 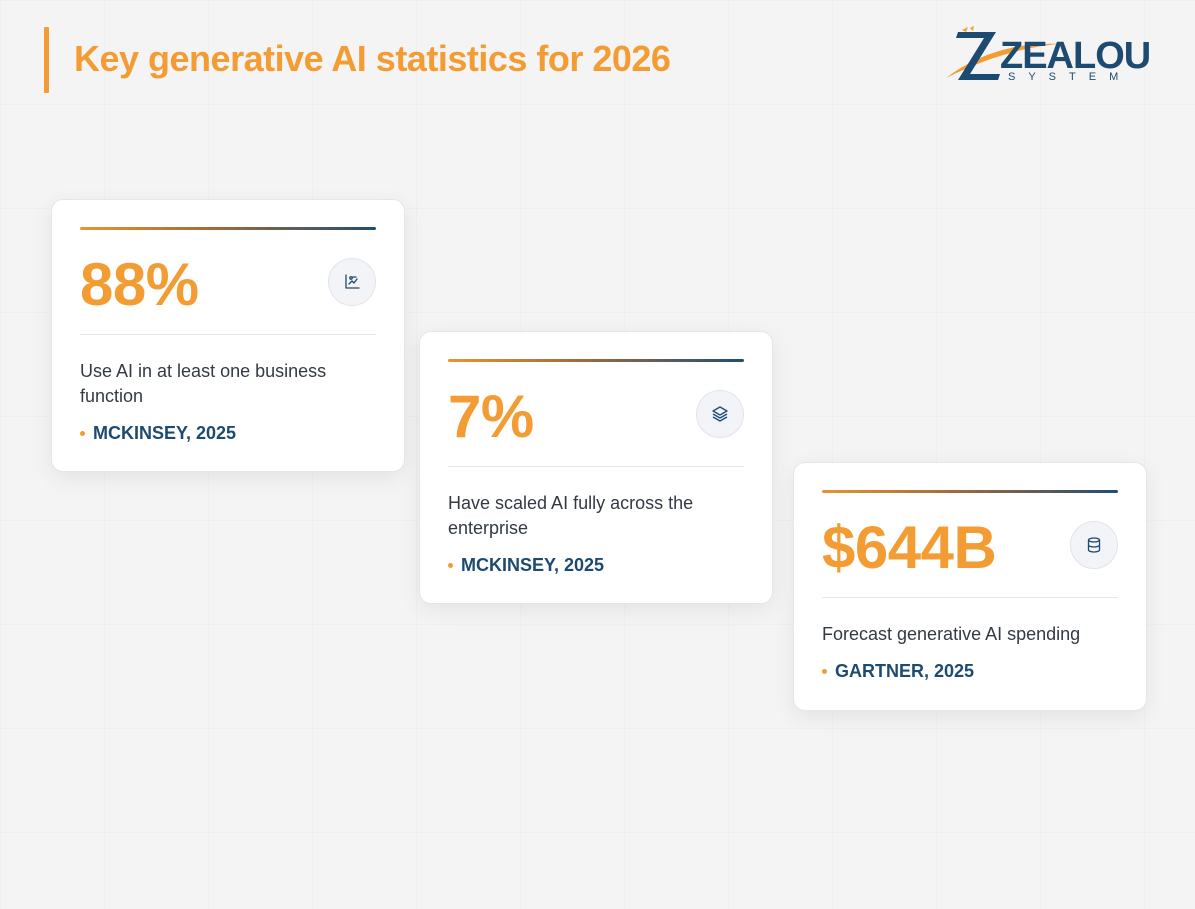 What do you see at coordinates (905, 671) in the screenshot?
I see `stat-source-label: GARTNER, 2025` at bounding box center [905, 671].